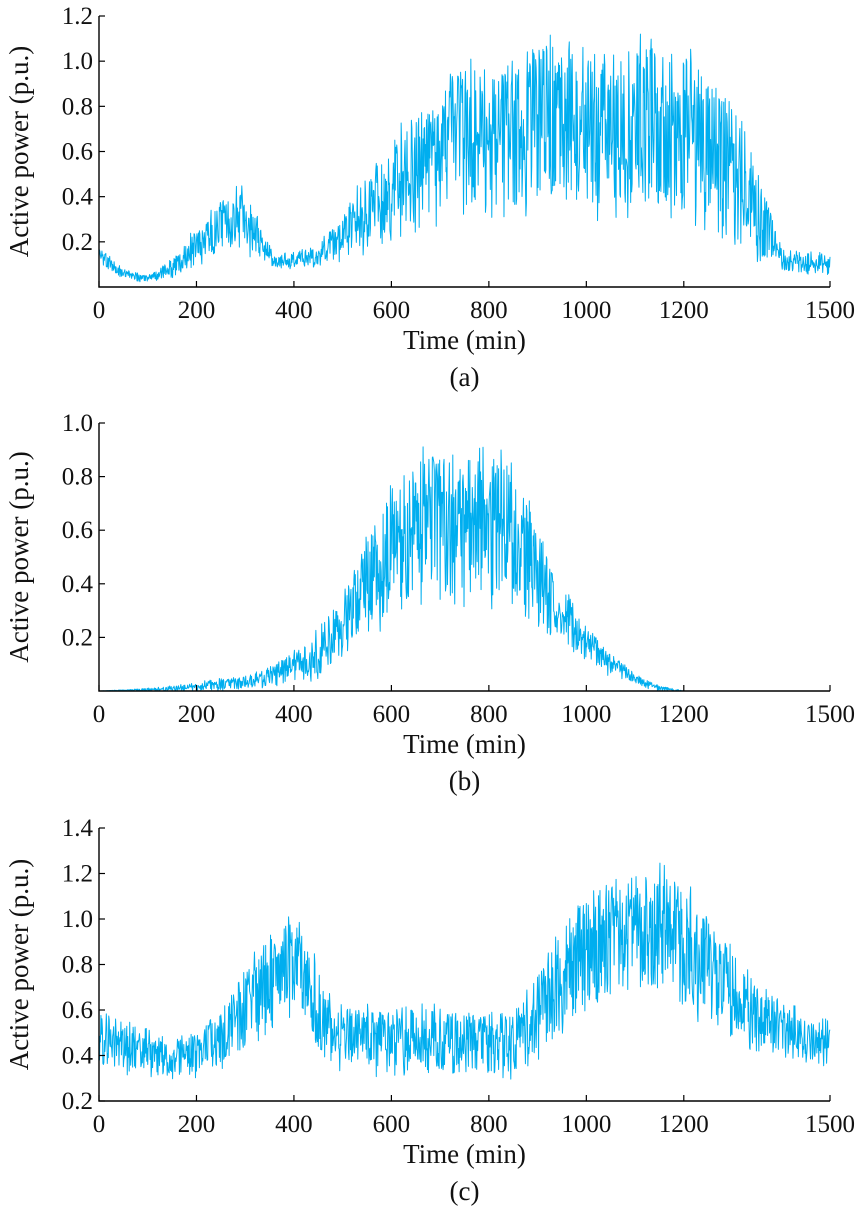 This screenshot has width=865, height=1216. What do you see at coordinates (465, 377) in the screenshot?
I see `panel-caption: (a)` at bounding box center [465, 377].